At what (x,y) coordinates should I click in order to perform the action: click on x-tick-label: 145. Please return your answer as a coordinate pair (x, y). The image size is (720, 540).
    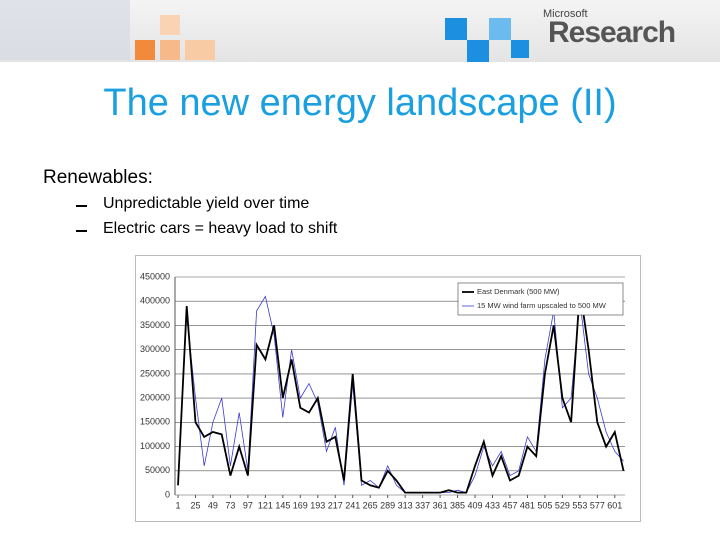
    Looking at the image, I should click on (282, 505).